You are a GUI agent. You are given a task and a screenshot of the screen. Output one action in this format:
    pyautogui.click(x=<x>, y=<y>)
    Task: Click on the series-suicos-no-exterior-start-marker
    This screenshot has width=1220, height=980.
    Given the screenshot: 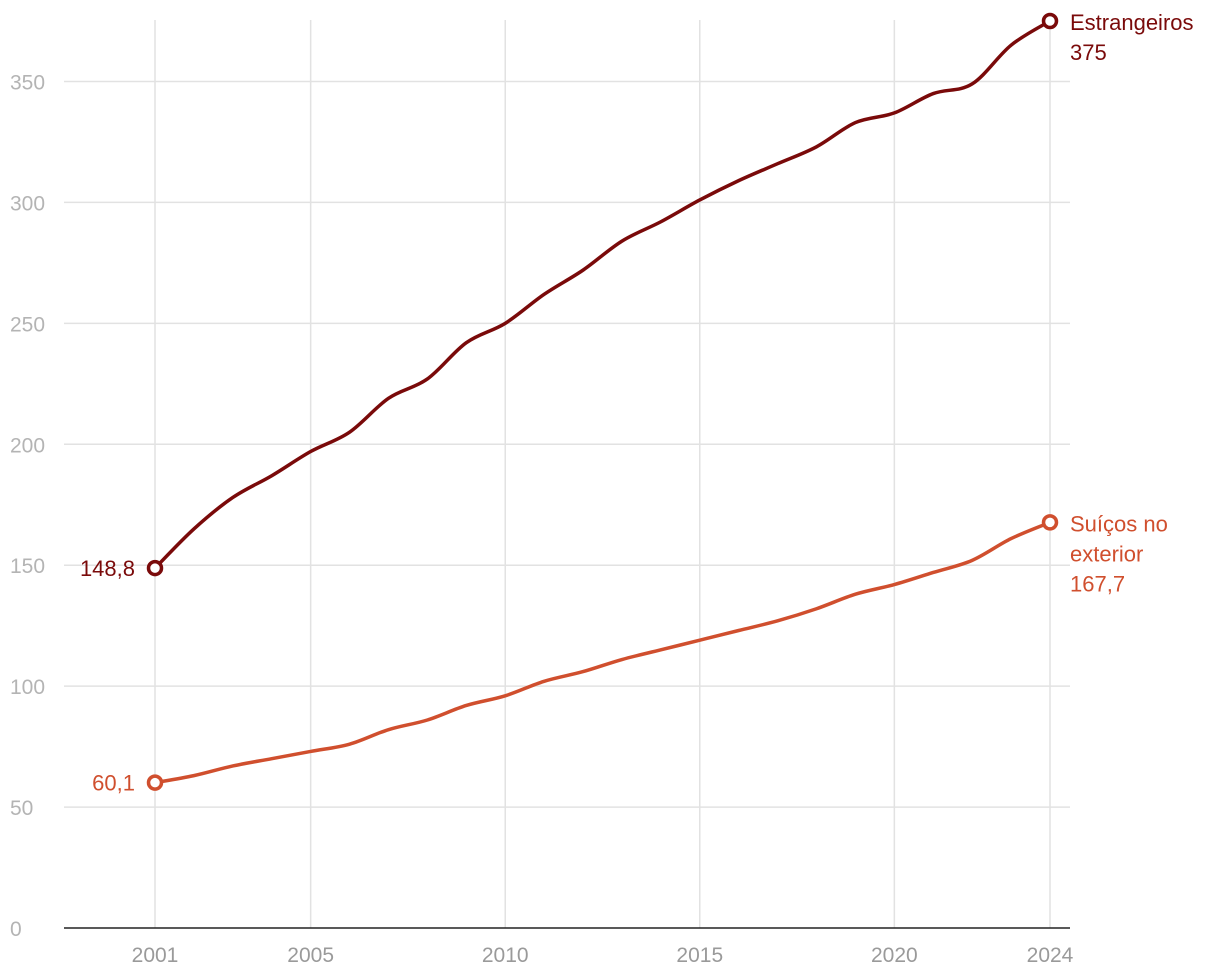 What is the action you would take?
    pyautogui.click(x=155, y=782)
    